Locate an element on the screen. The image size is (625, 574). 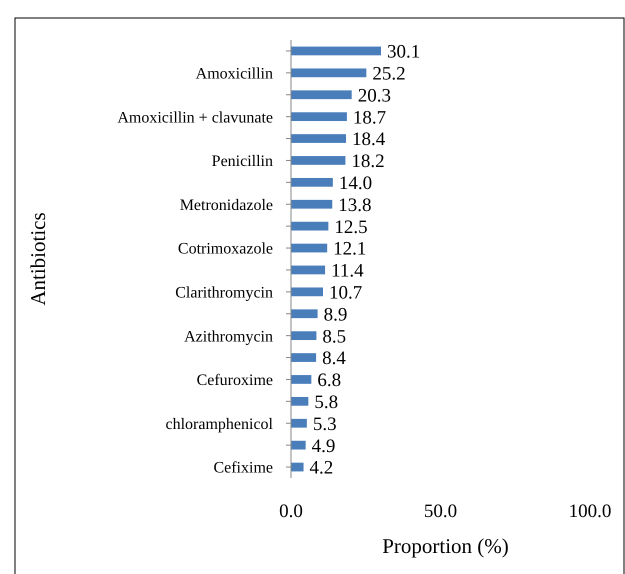
data-label: 4.2 is located at coordinates (322, 468).